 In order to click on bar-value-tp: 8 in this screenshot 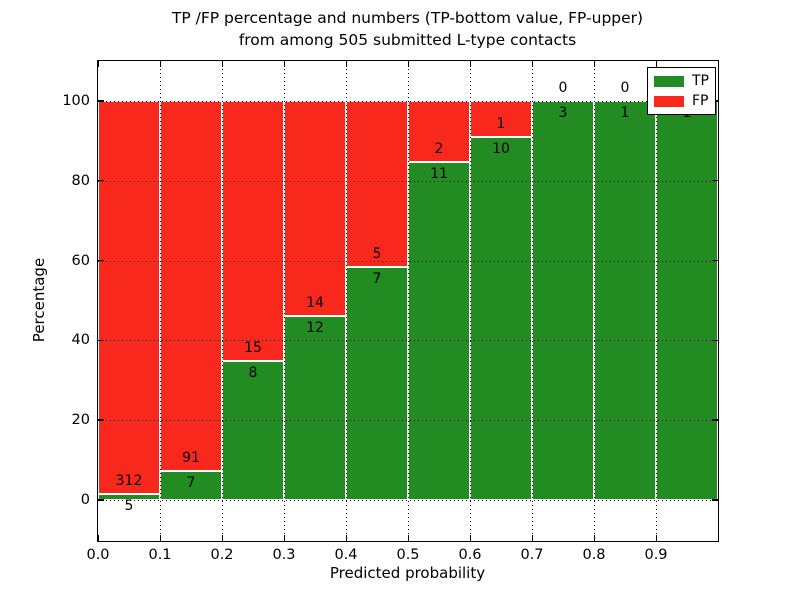, I will do `click(253, 373)`.